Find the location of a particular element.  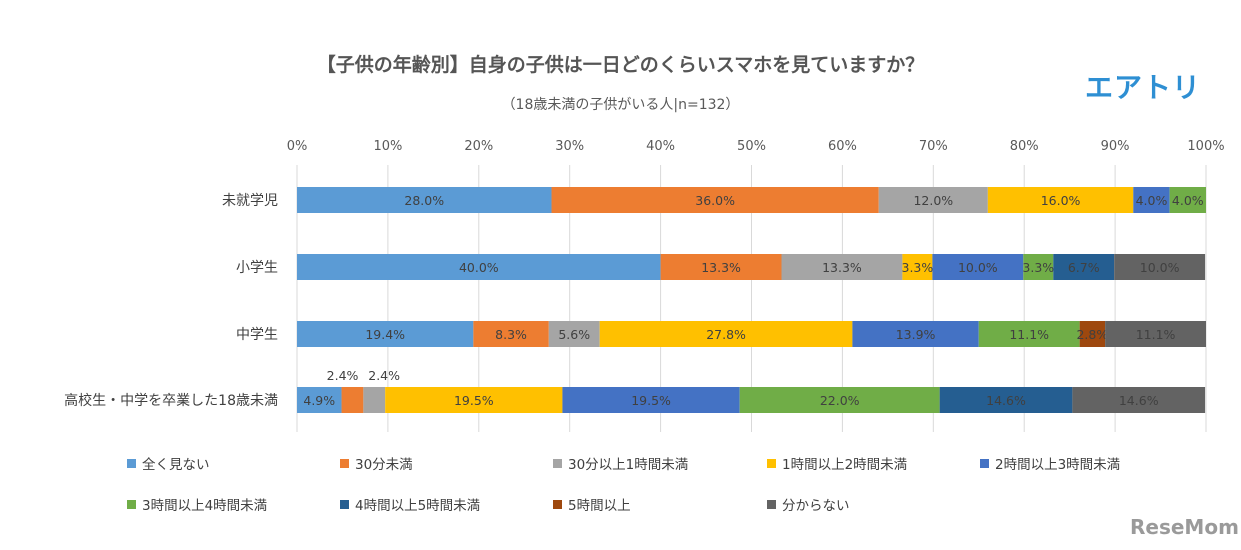

data-label: 28.0% is located at coordinates (424, 200).